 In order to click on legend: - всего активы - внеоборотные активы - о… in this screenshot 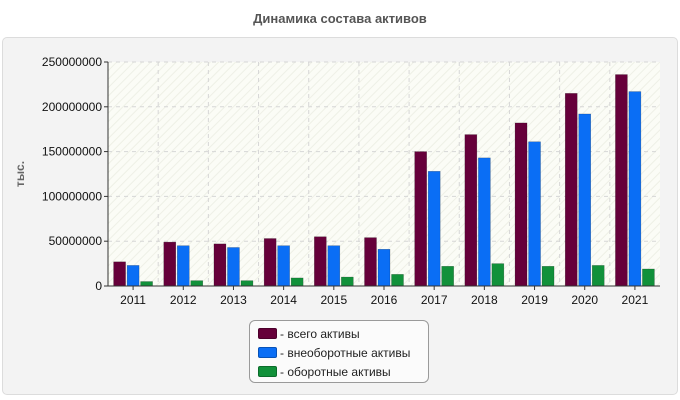, I will do `click(339, 351)`.